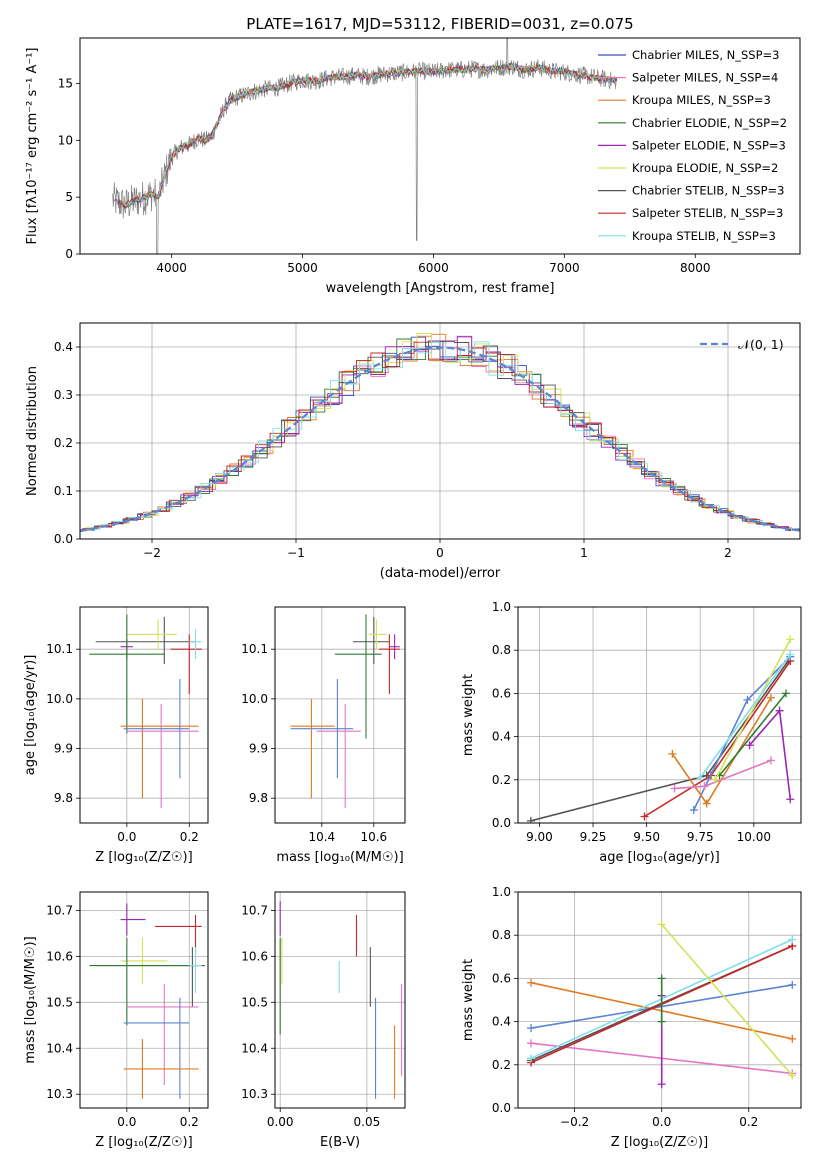  What do you see at coordinates (65, 83) in the screenshot?
I see `y-tick-label: 15` at bounding box center [65, 83].